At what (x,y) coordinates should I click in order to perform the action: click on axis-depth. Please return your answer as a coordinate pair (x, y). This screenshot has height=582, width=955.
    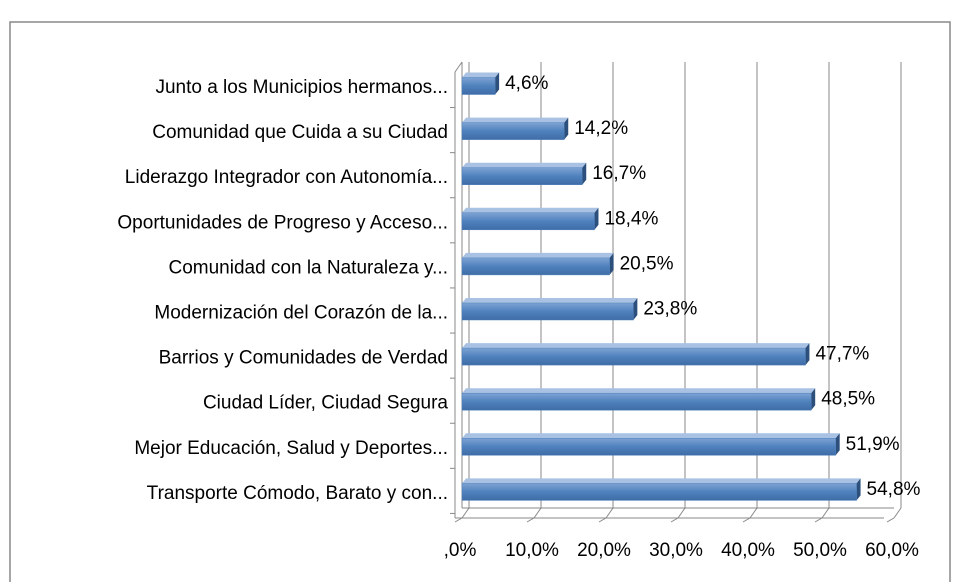
    Looking at the image, I should click on (458, 67).